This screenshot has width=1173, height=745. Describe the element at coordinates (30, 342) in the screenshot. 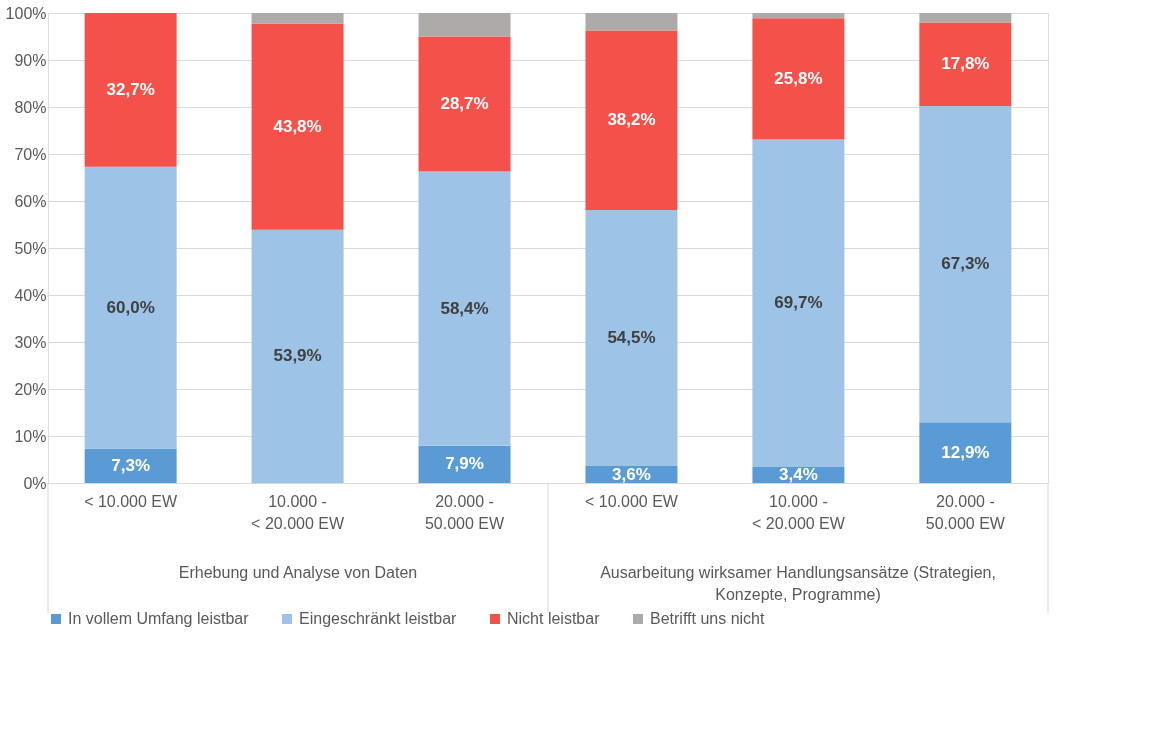

I see `y-tick-label: 30%` at that location.